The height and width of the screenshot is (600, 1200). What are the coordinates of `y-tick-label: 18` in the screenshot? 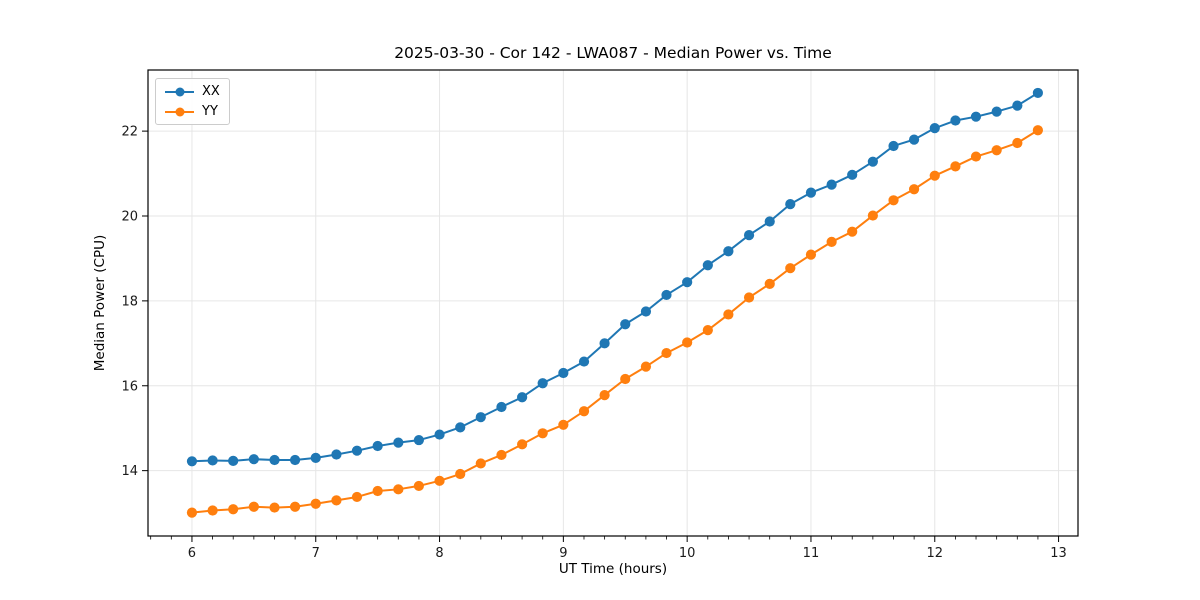 It's located at (129, 301).